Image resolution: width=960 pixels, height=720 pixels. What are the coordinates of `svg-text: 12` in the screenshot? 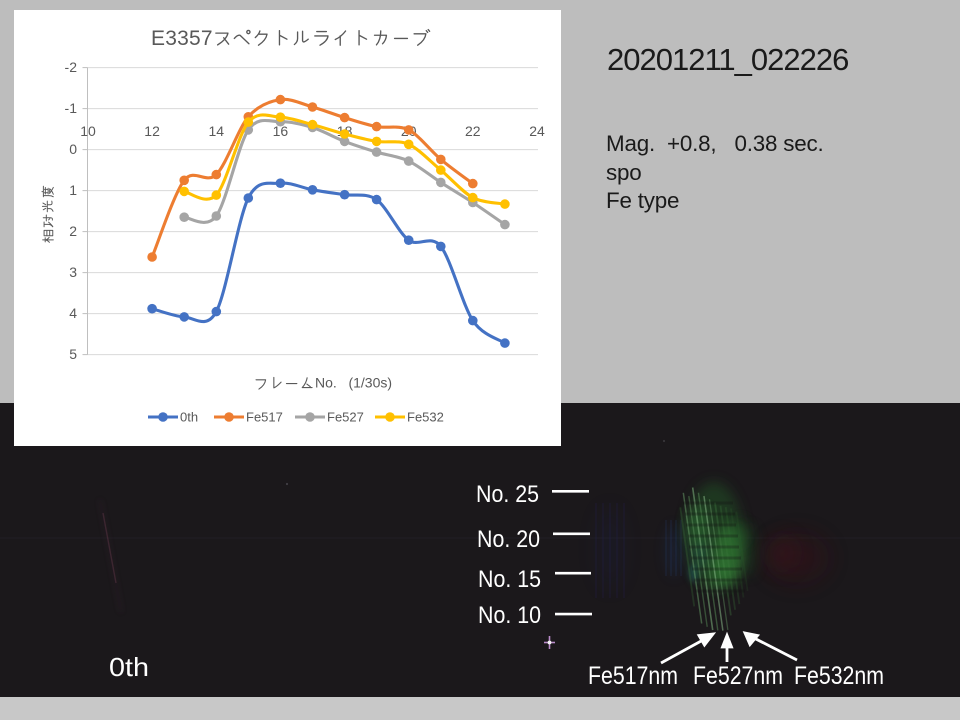 It's located at (152, 131).